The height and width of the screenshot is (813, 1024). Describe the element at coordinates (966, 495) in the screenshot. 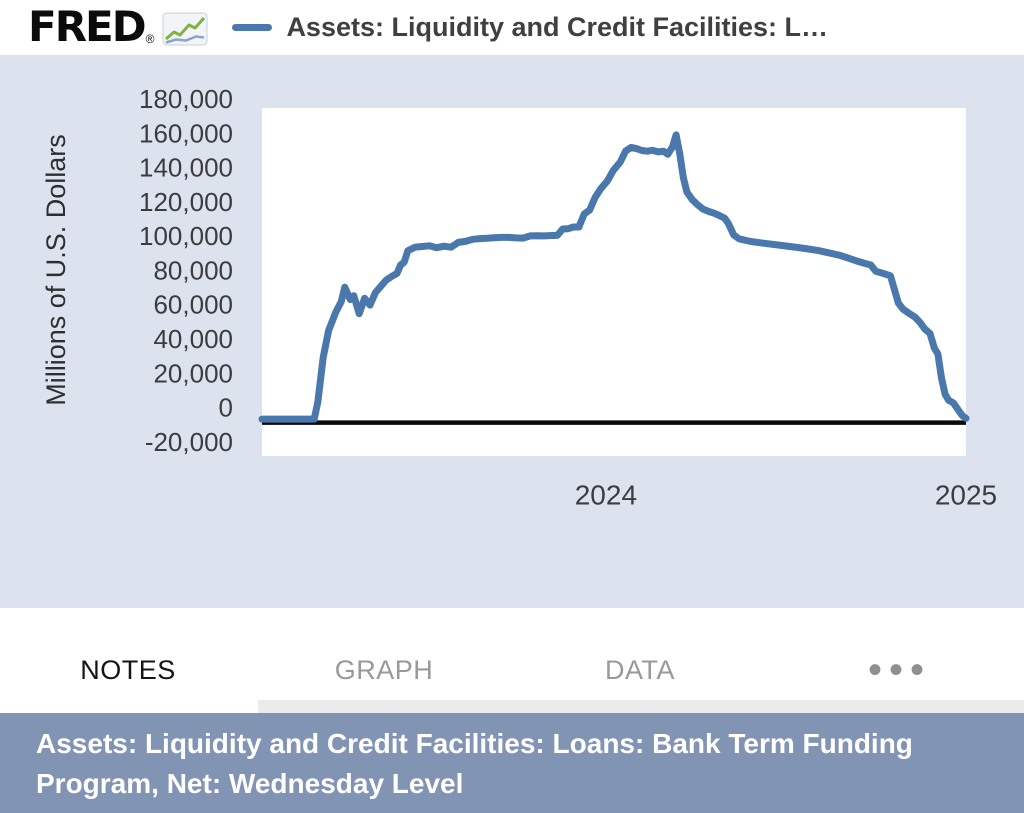

I see `x-tick-label: 2025` at that location.